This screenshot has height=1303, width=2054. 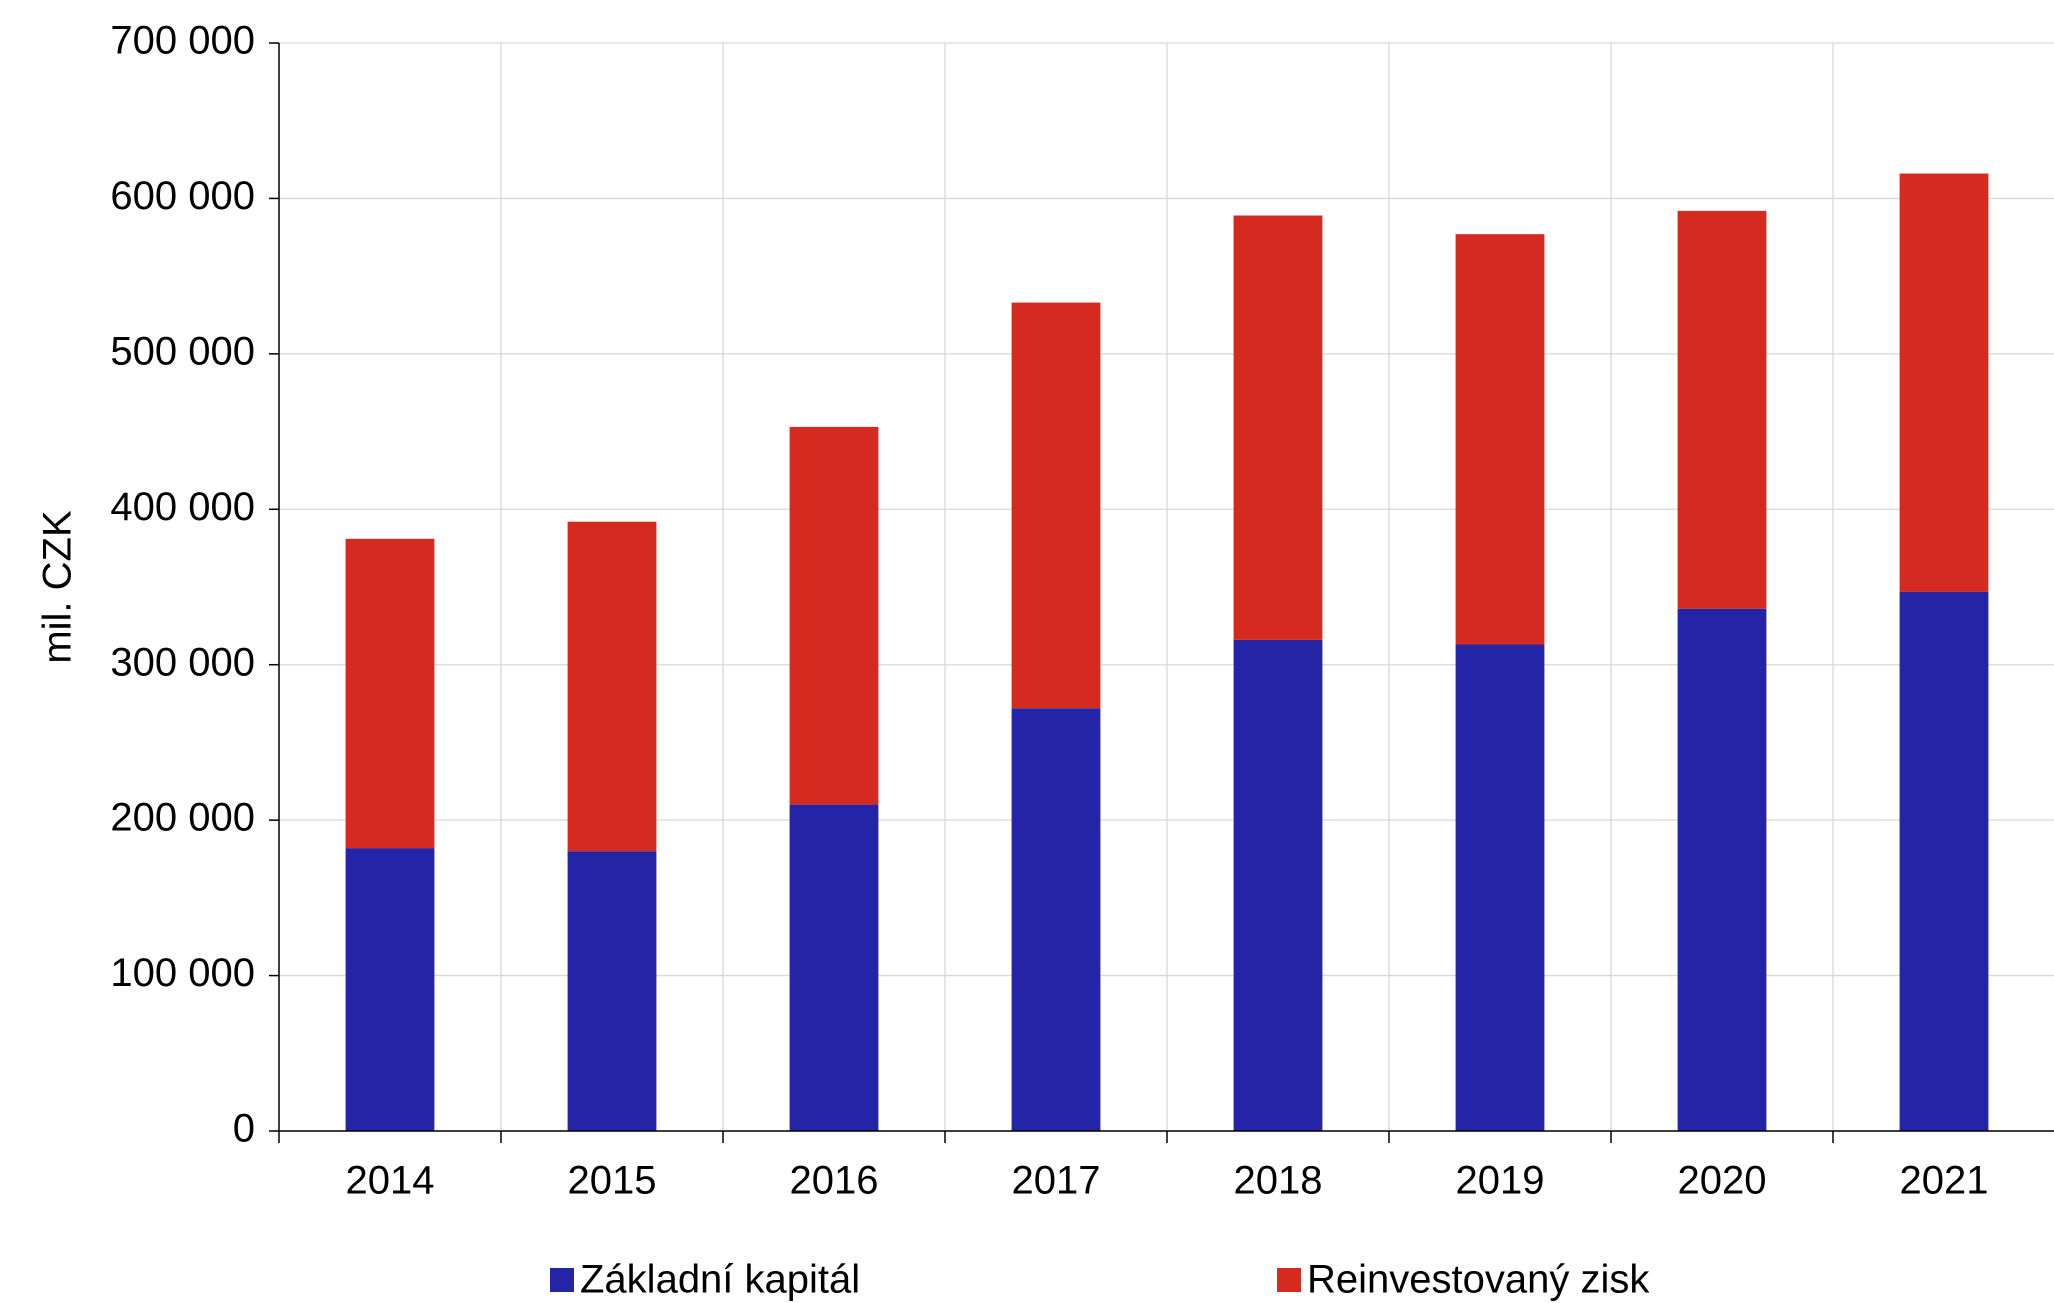 I want to click on y-tick-label: 500 000, so click(x=182, y=351).